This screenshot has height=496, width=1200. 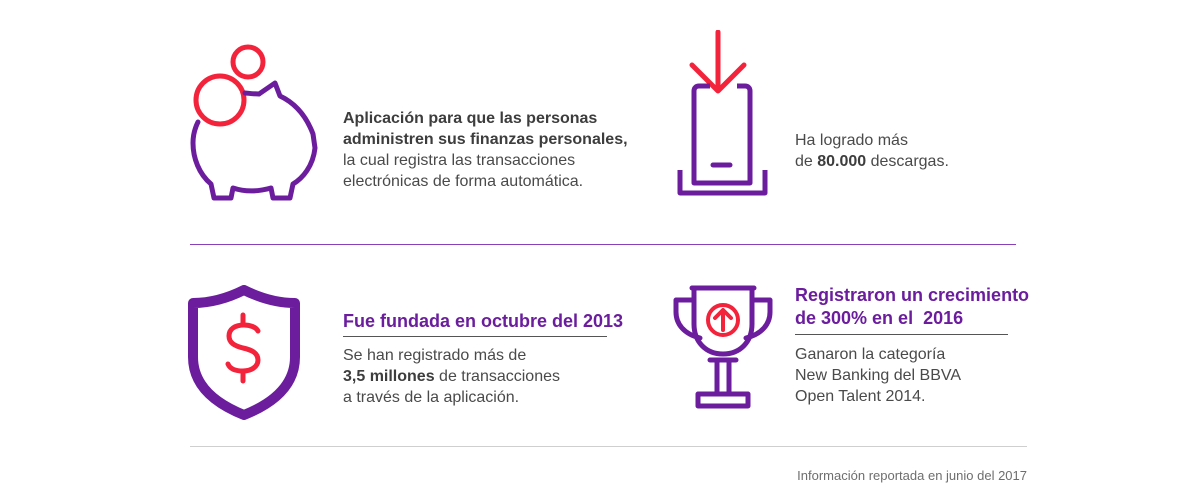 I want to click on founded-title-underline, so click(x=475, y=336).